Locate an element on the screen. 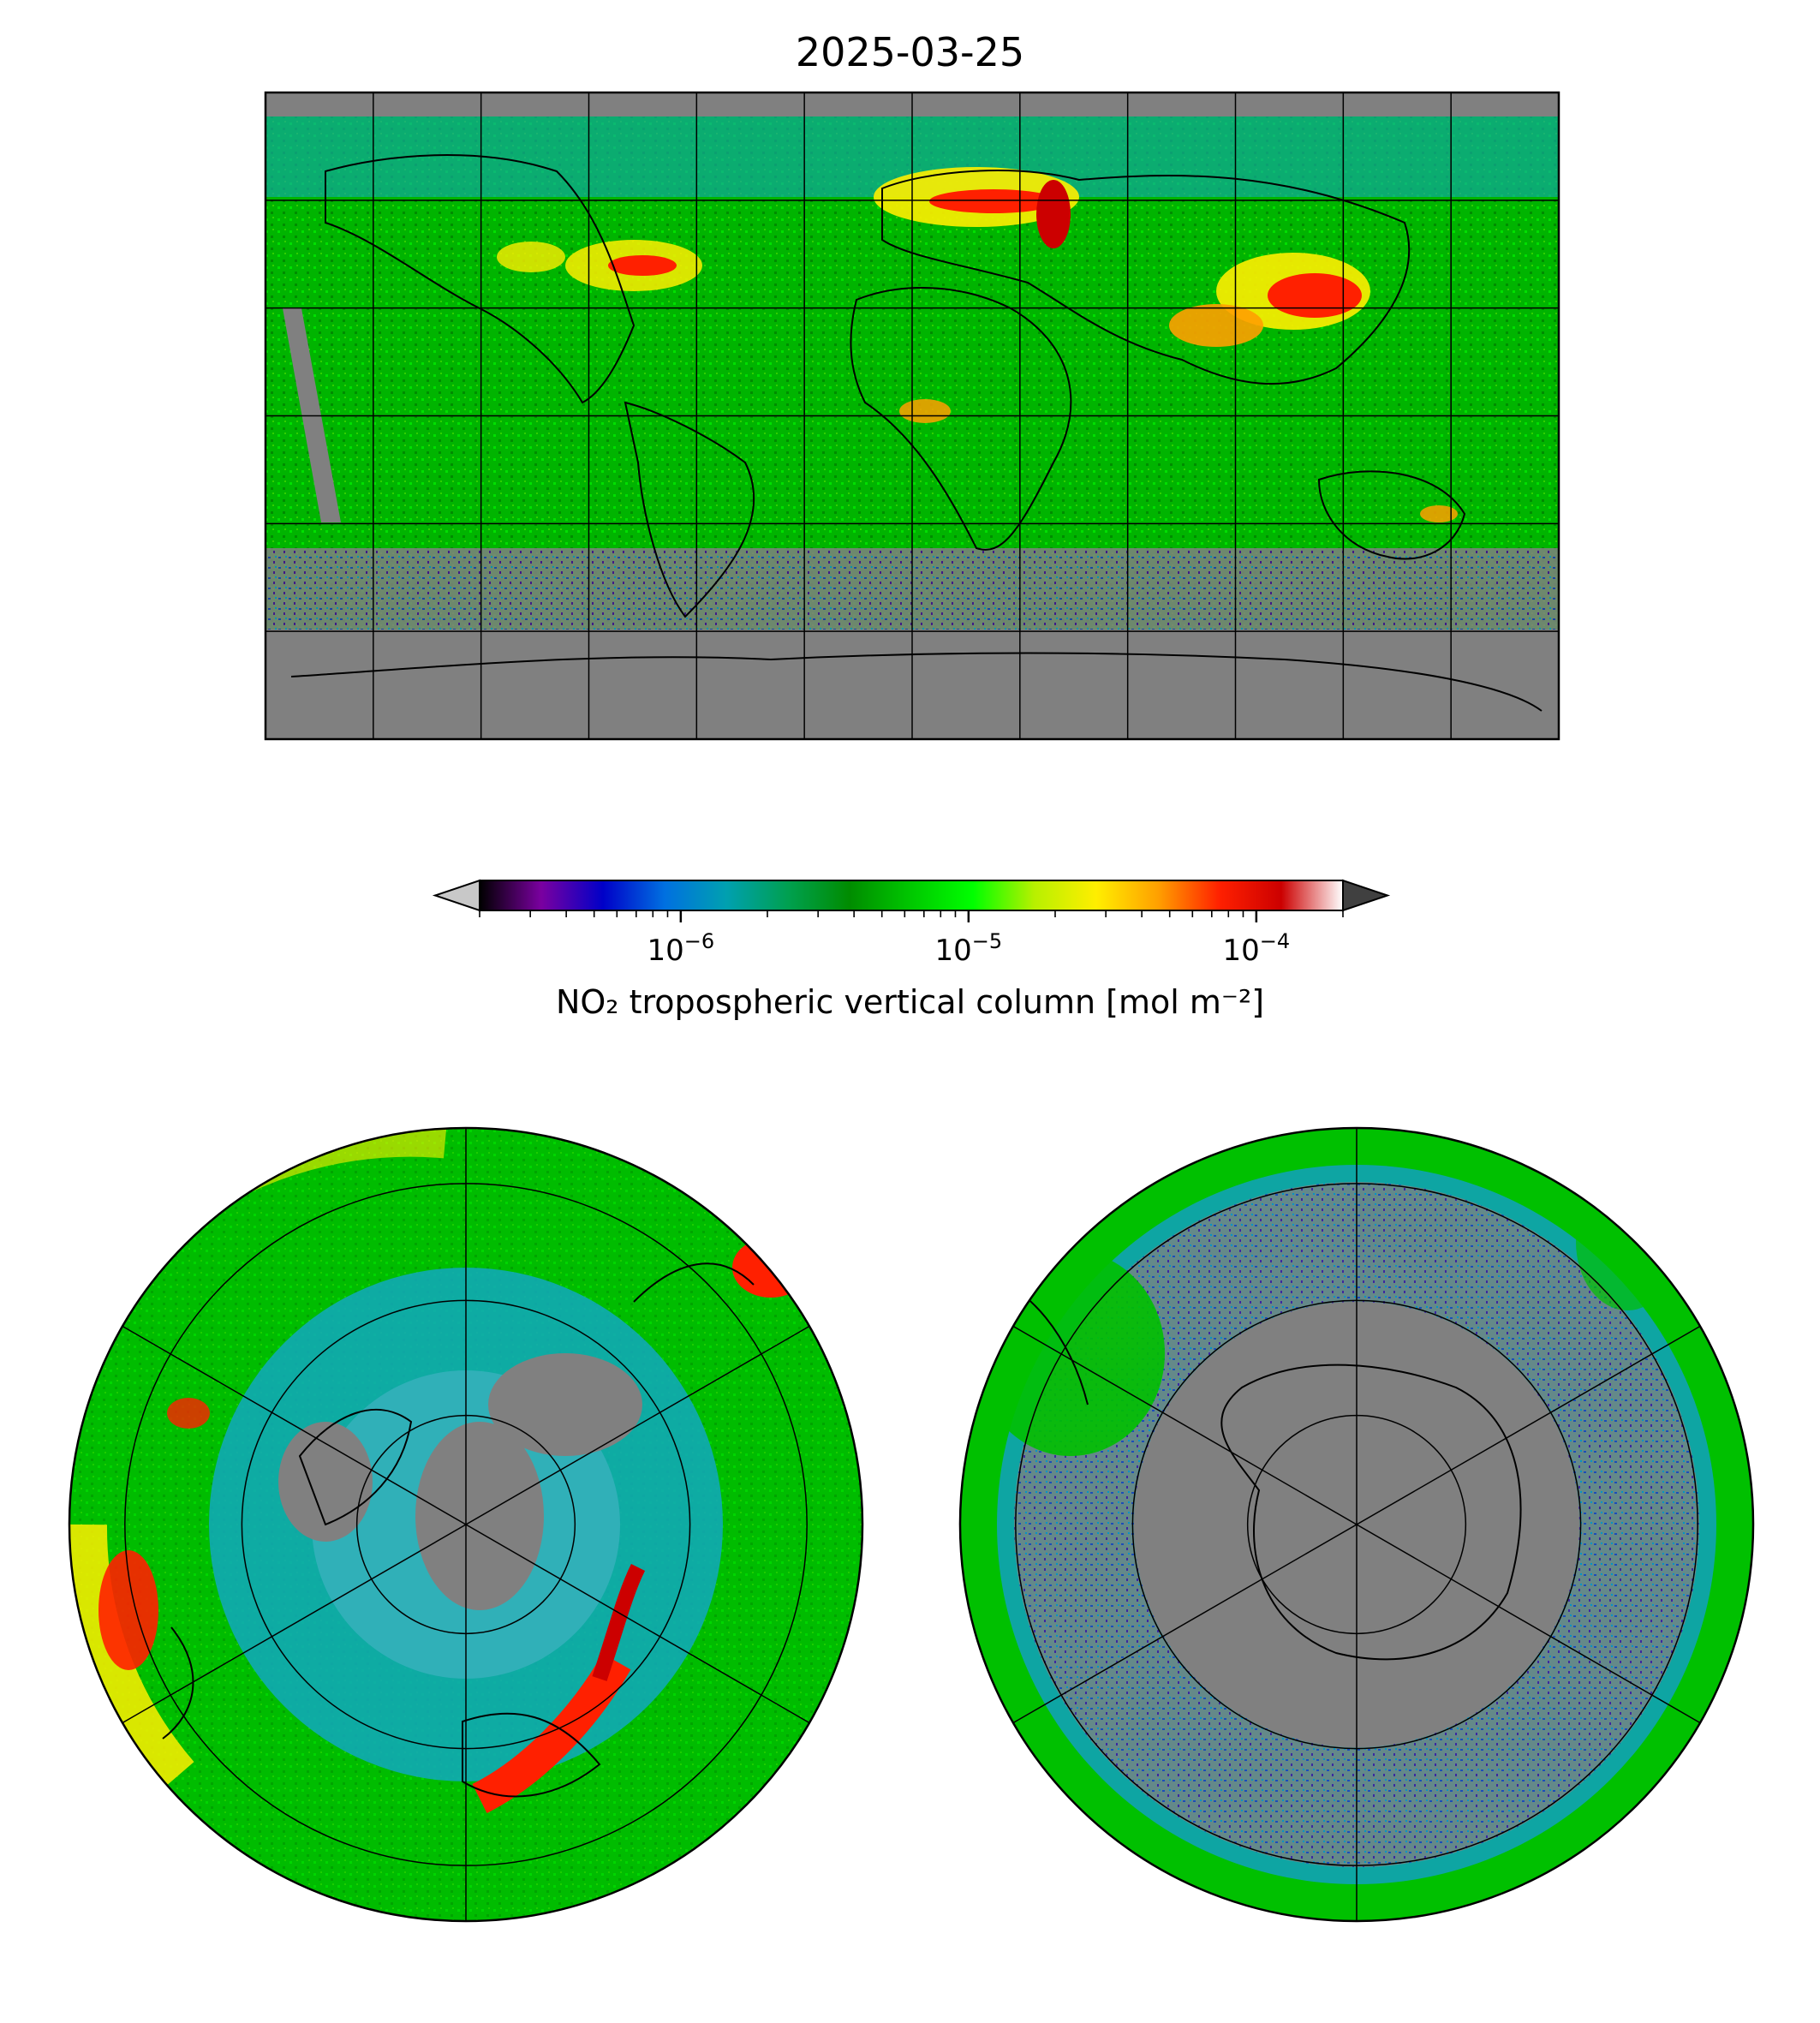 The image size is (1820, 2023). colorbar: 10⁻⁶ 10⁻⁵ 10⁻⁴ is located at coordinates (911, 923).